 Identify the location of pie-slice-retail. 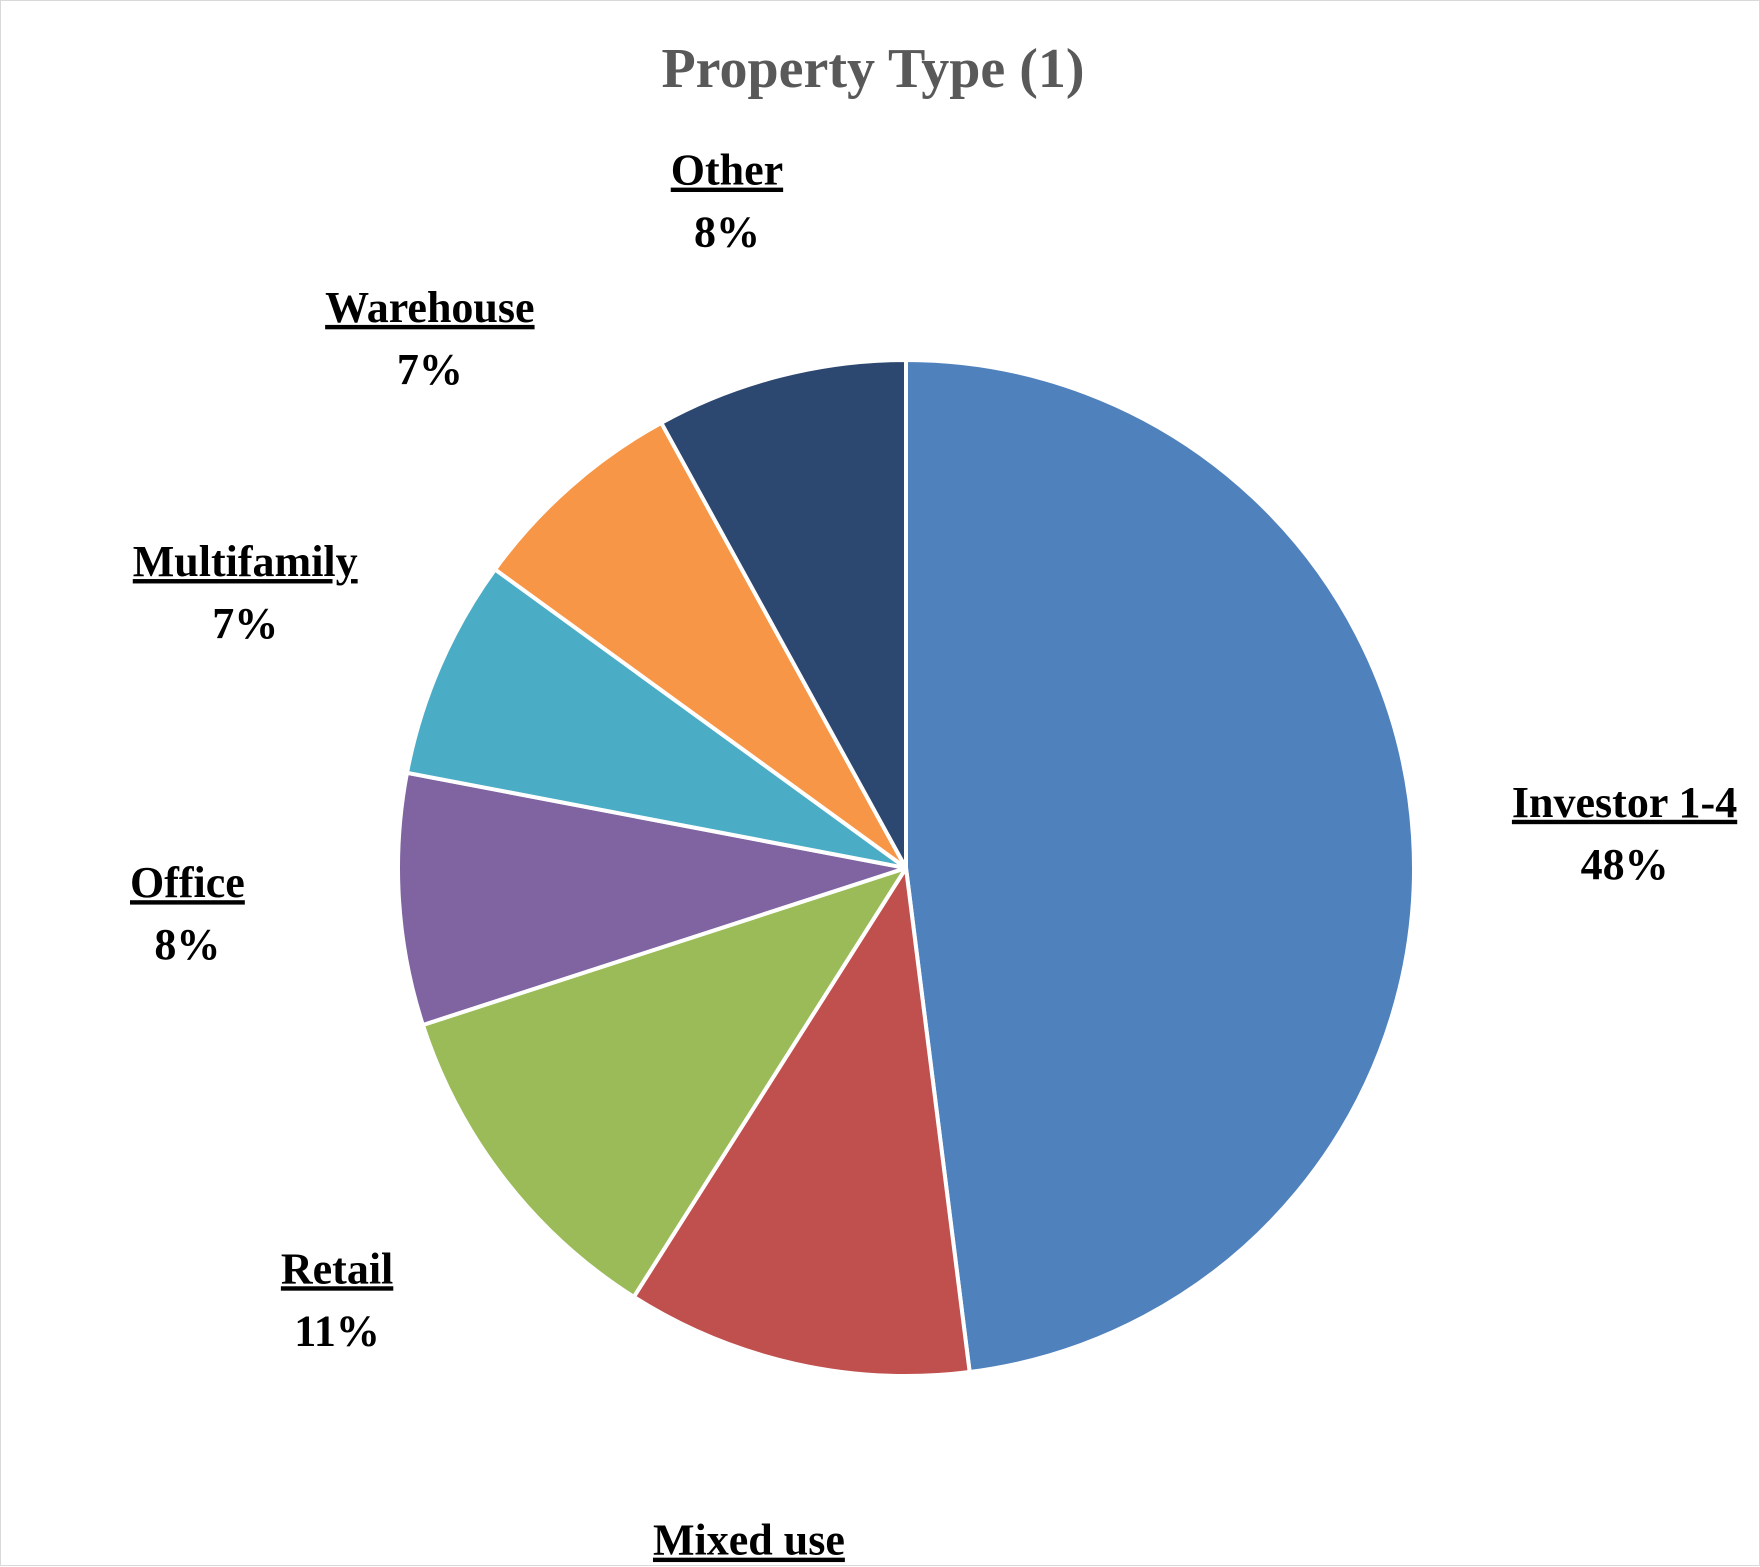
(664, 1082).